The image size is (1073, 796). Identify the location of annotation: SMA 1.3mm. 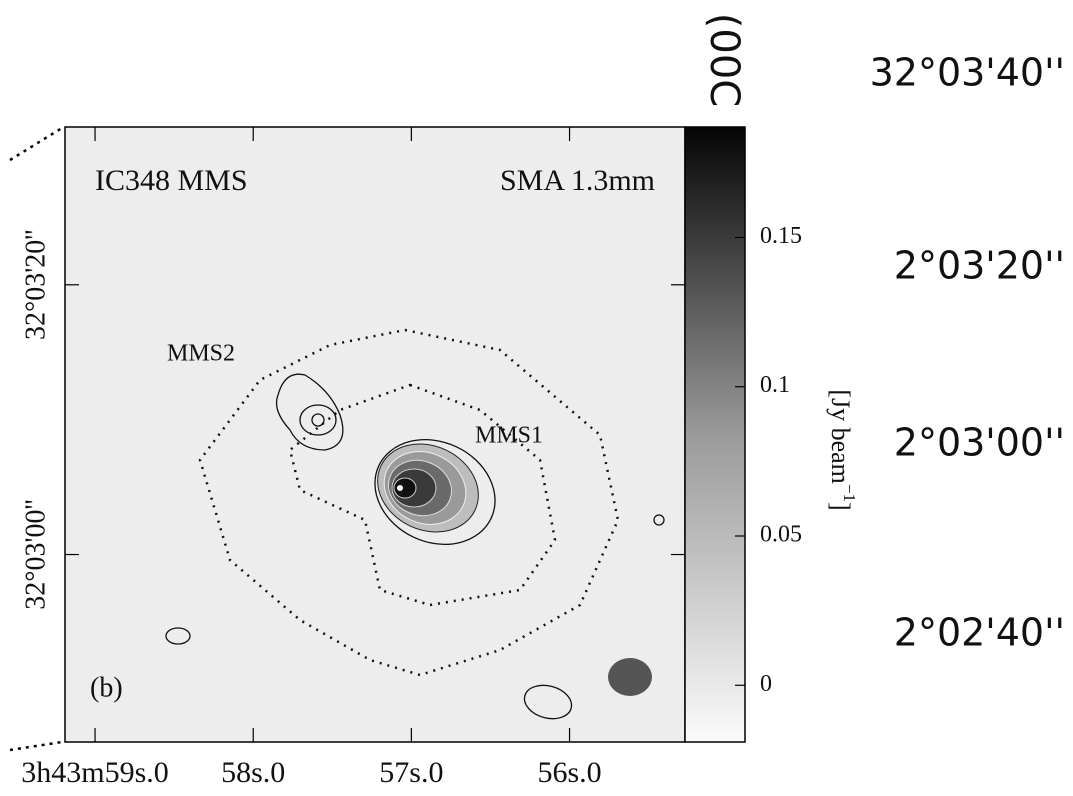
(577, 180).